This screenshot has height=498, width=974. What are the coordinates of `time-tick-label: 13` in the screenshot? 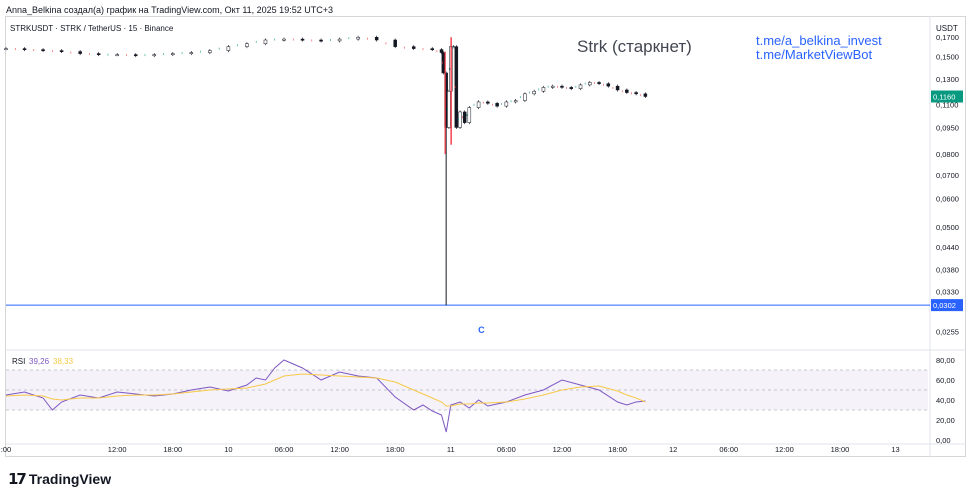 It's located at (895, 449).